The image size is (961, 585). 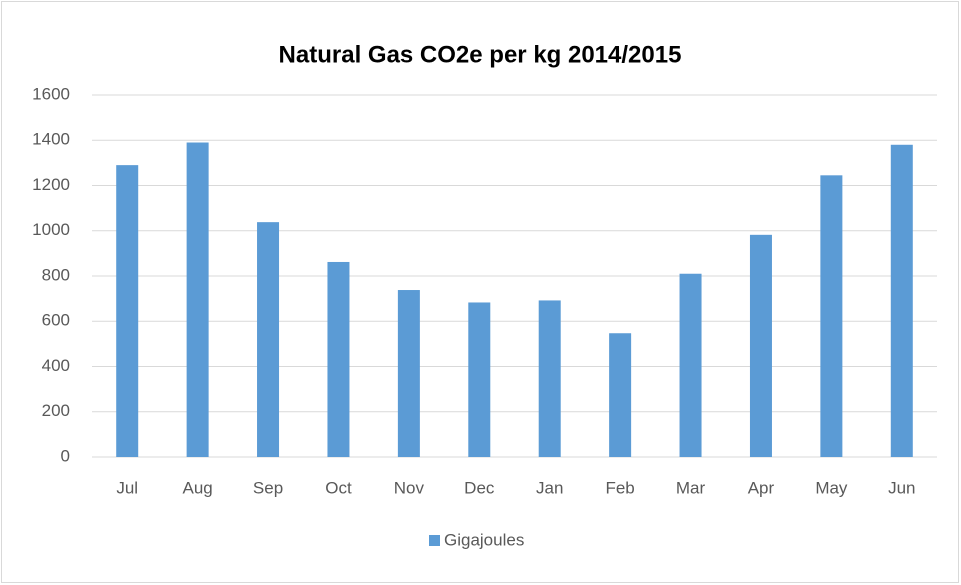 What do you see at coordinates (127, 487) in the screenshot?
I see `x-tick-label: Jul` at bounding box center [127, 487].